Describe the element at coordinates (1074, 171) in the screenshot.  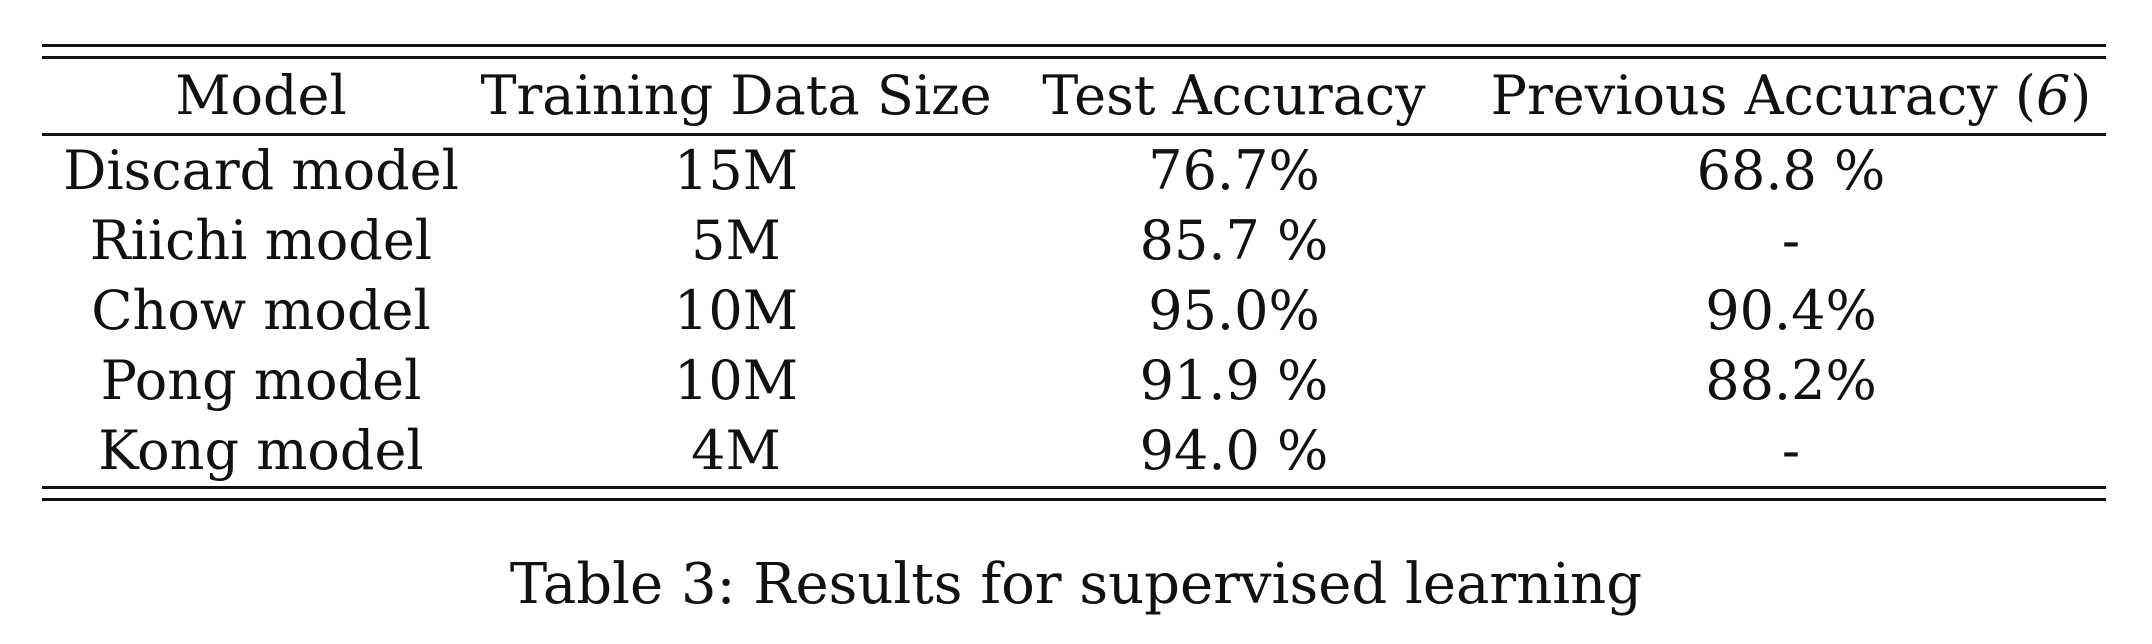
I see `table-row: Discard model 15M 76.7% 68.8 %` at that location.